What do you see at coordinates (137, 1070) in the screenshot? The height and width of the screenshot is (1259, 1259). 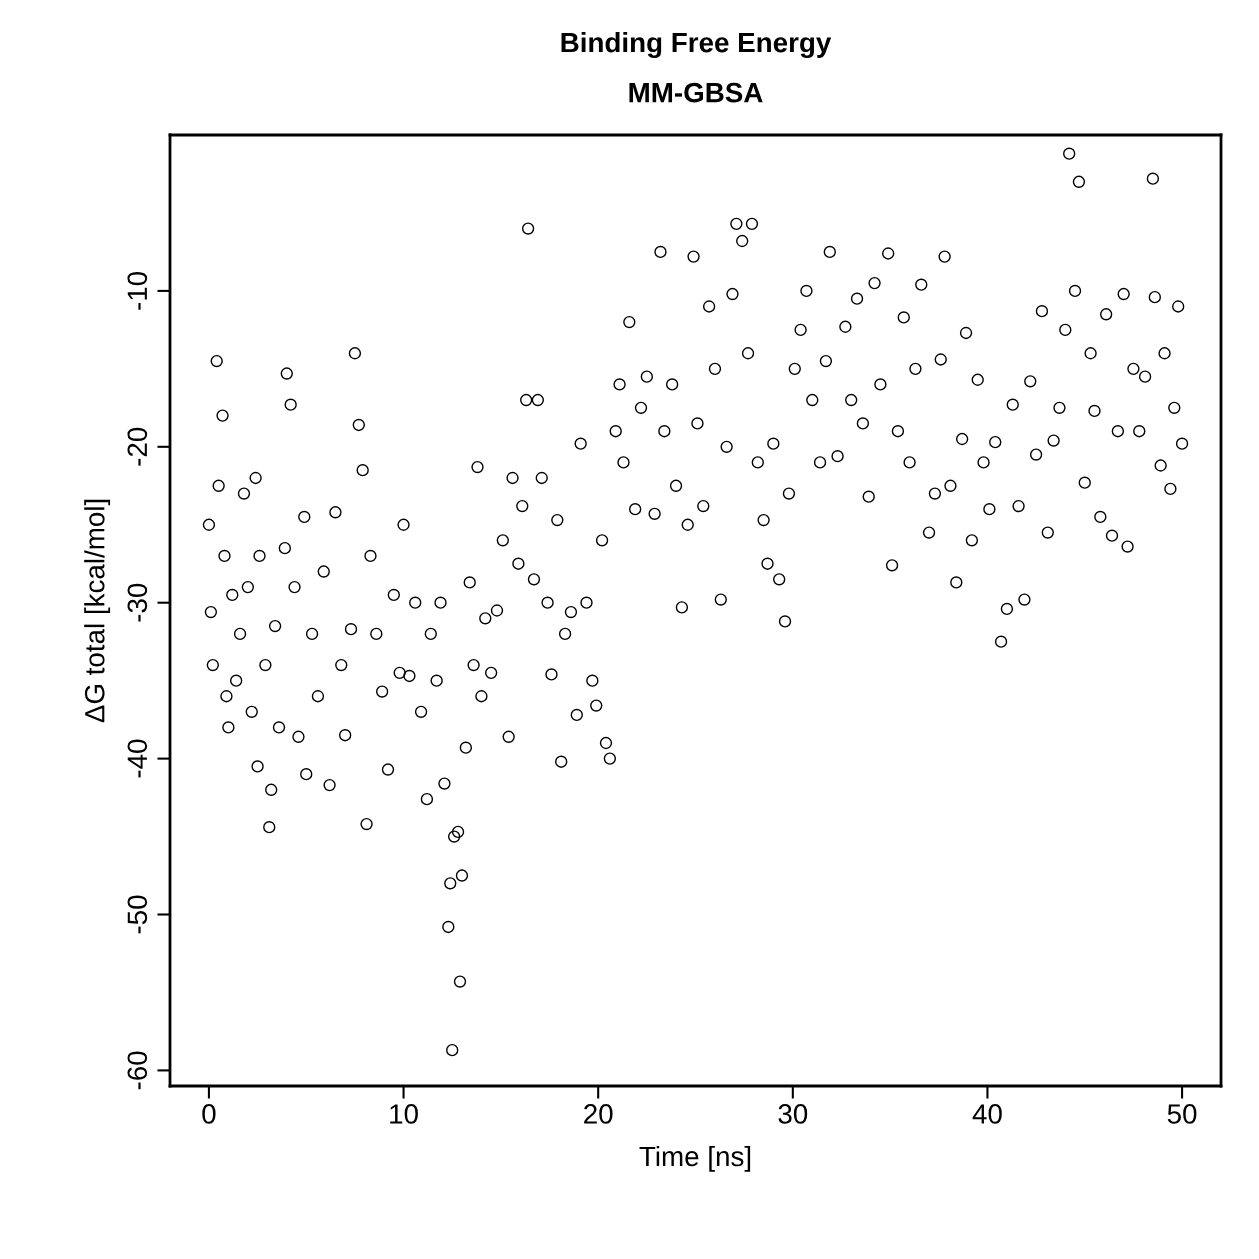 I see `y-tick-label: -60` at bounding box center [137, 1070].